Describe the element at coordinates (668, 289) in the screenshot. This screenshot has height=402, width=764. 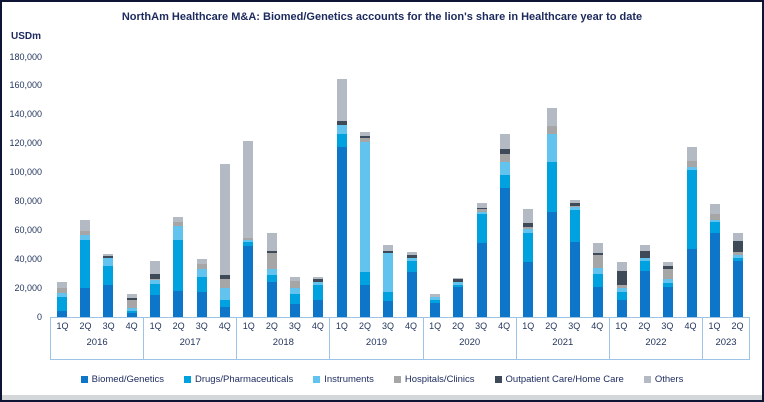
I see `bar-2022-3Q` at that location.